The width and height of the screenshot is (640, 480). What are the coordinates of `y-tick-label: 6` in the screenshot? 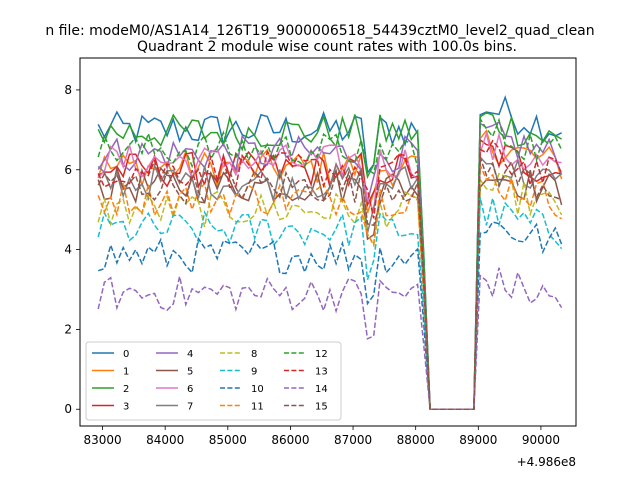 It's located at (68, 170).